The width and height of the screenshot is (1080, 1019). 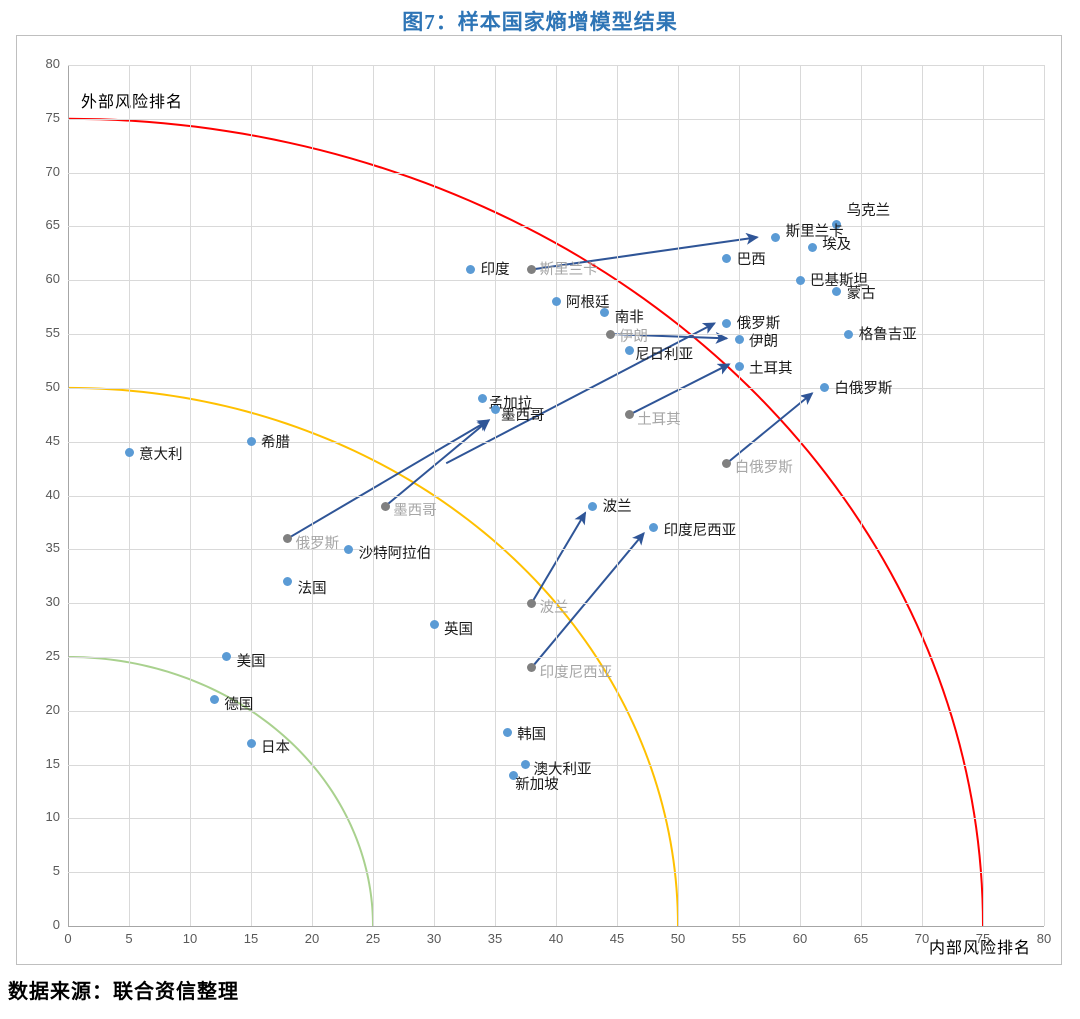 I want to click on data-point-label: 印度, so click(x=495, y=270).